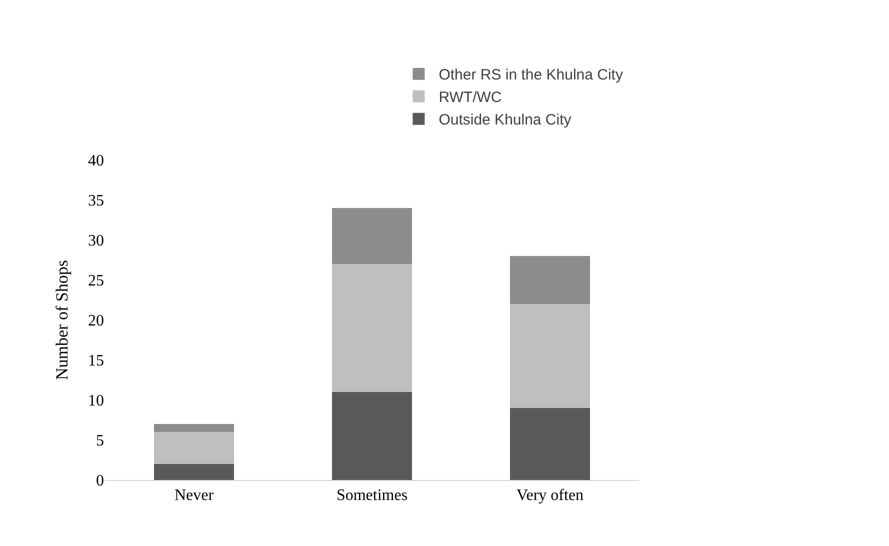  What do you see at coordinates (470, 97) in the screenshot?
I see `legend-label: RWT/WC` at bounding box center [470, 97].